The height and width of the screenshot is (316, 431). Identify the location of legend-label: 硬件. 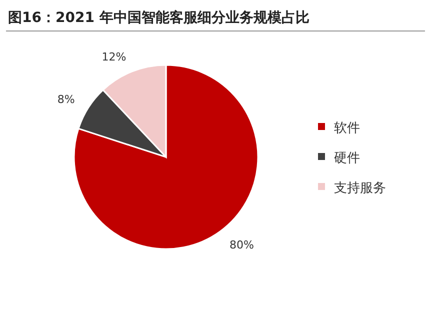
(347, 158).